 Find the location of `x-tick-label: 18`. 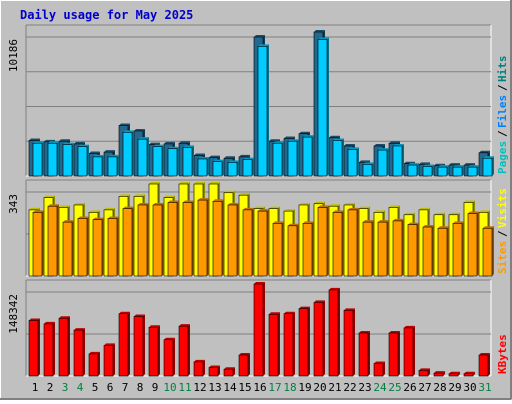

x-tick-label: 18 is located at coordinates (289, 387).